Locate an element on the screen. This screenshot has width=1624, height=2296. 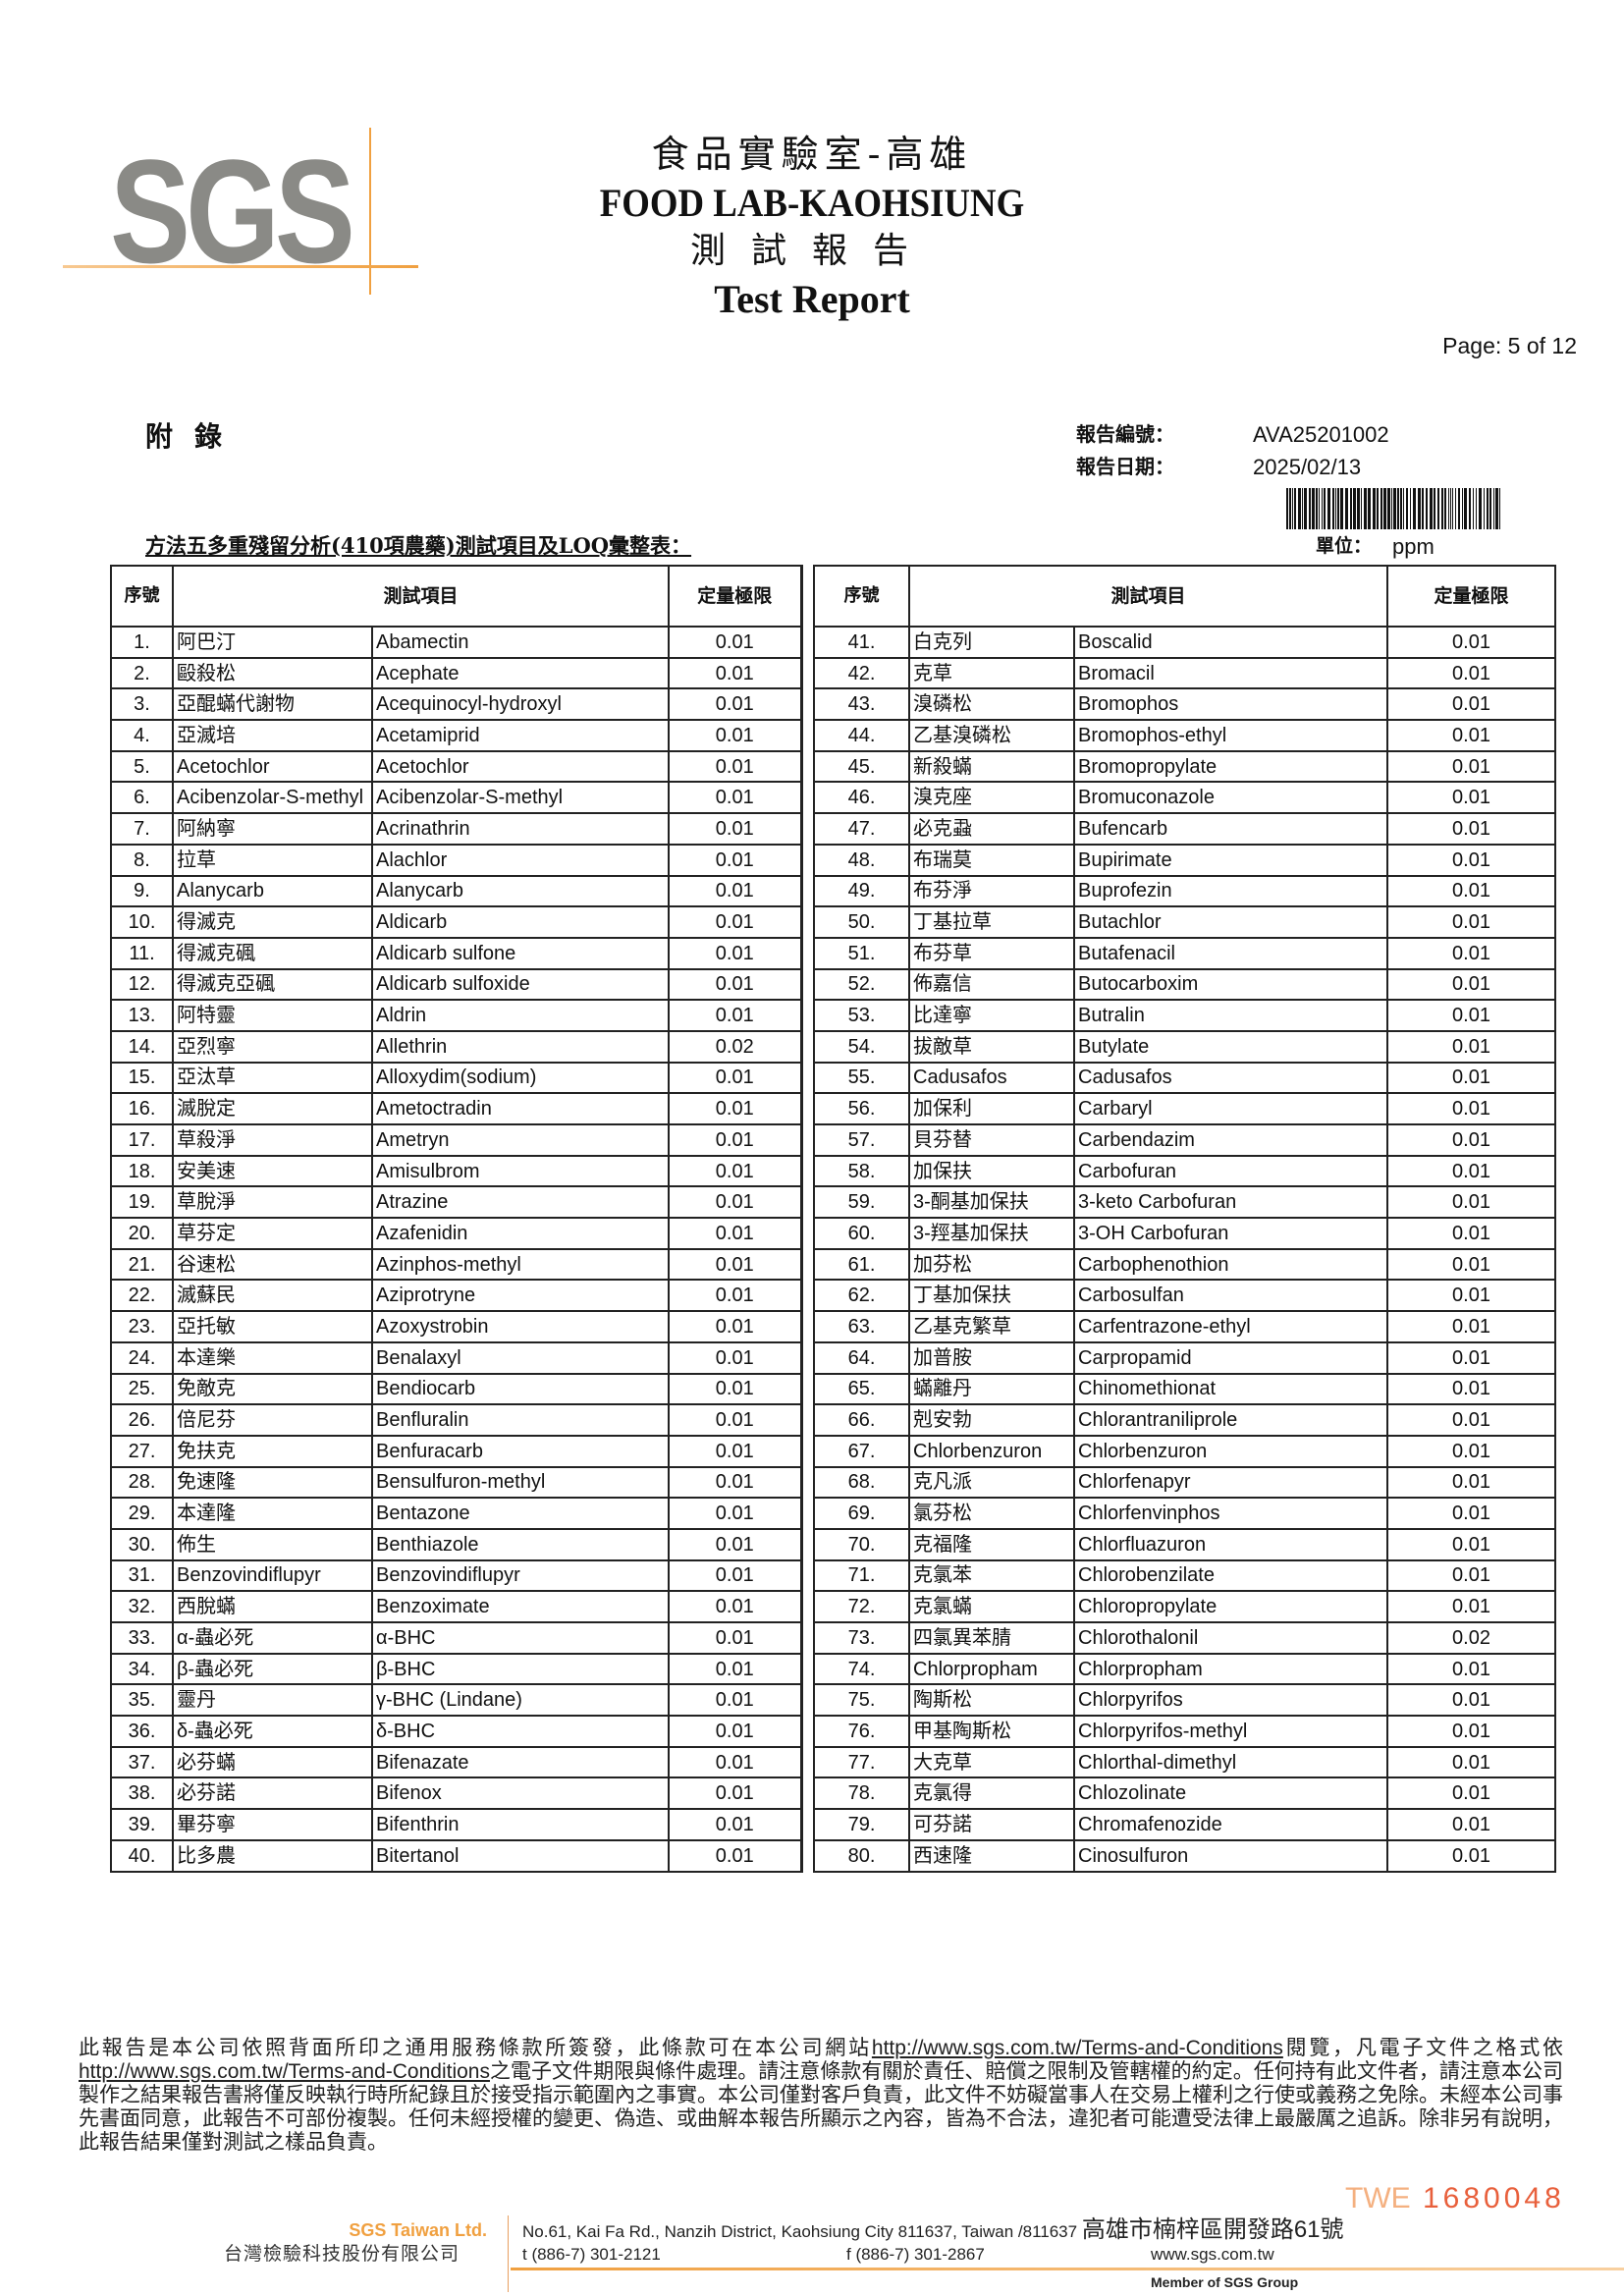
page-number: Page: 5 of 12 is located at coordinates (1509, 345).